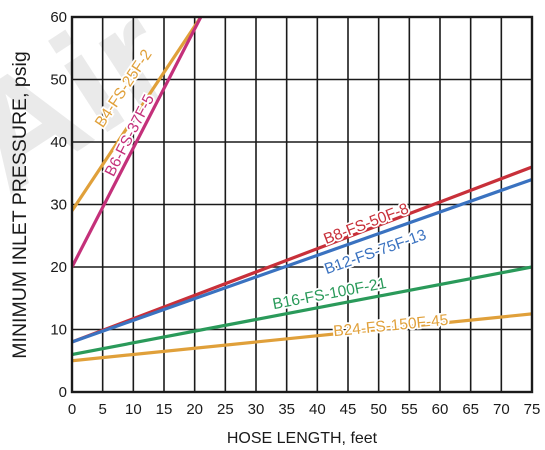 Image resolution: width=545 pixels, height=450 pixels. Describe the element at coordinates (58, 17) in the screenshot. I see `y-tick-label: 60` at that location.